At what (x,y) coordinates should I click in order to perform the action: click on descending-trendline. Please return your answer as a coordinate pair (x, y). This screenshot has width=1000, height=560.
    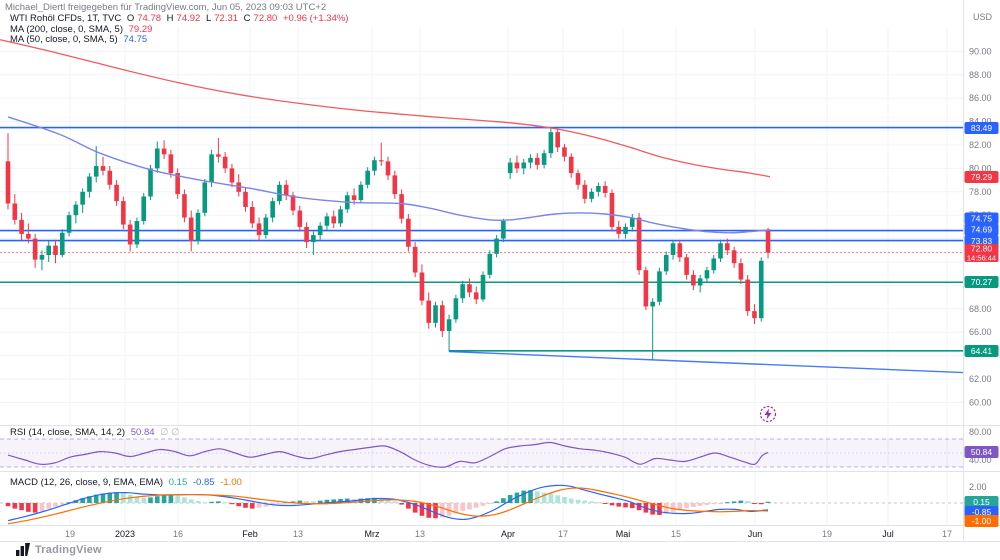
    Looking at the image, I should click on (706, 362).